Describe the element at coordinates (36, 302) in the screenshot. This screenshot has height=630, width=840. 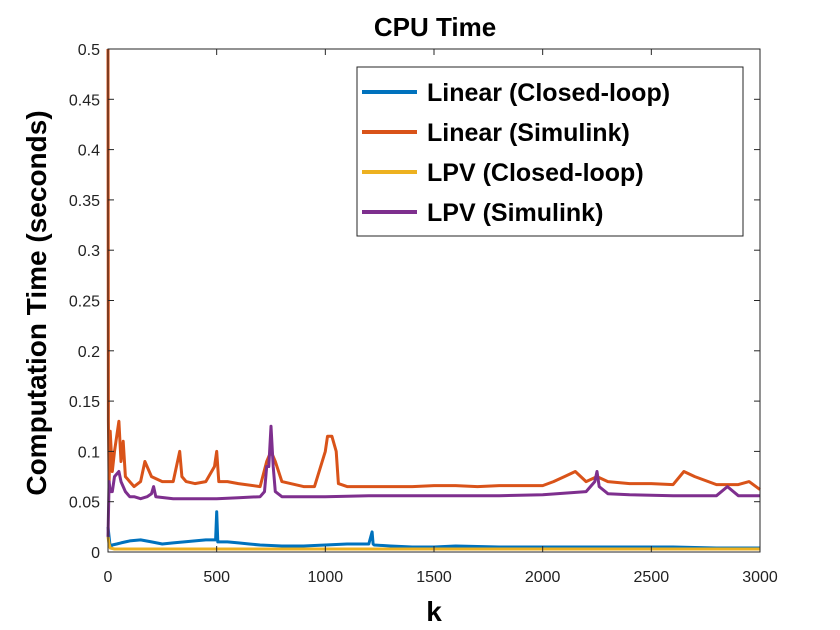
I see `y-axis-label: Computation Time (seconds)` at that location.